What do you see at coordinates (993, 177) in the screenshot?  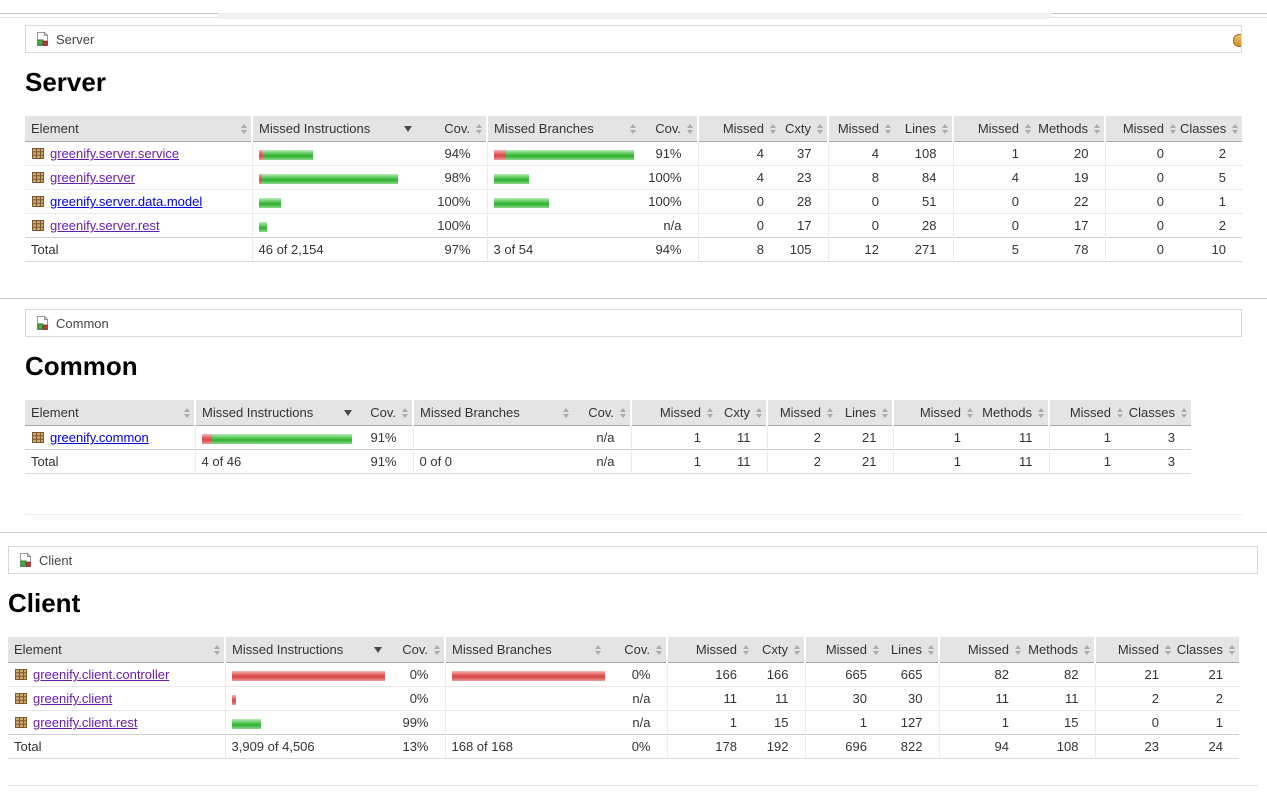 I see `metric-value: 4` at bounding box center [993, 177].